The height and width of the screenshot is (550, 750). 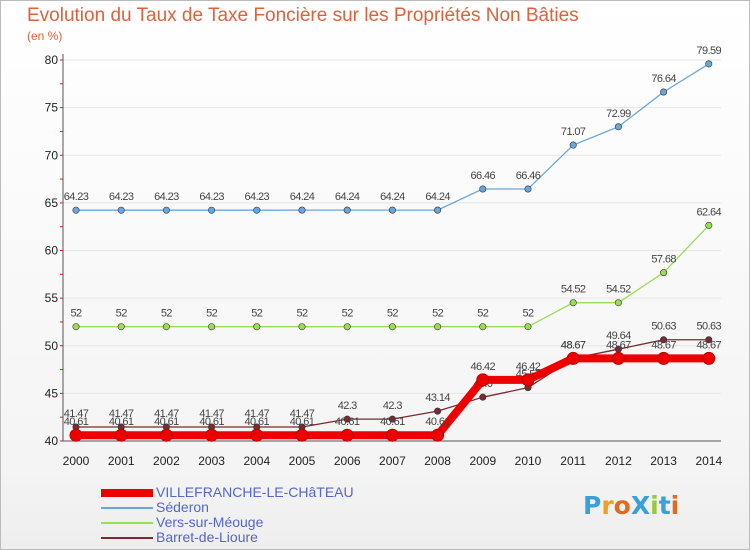 I want to click on x-tick-label: 2013, so click(x=663, y=461).